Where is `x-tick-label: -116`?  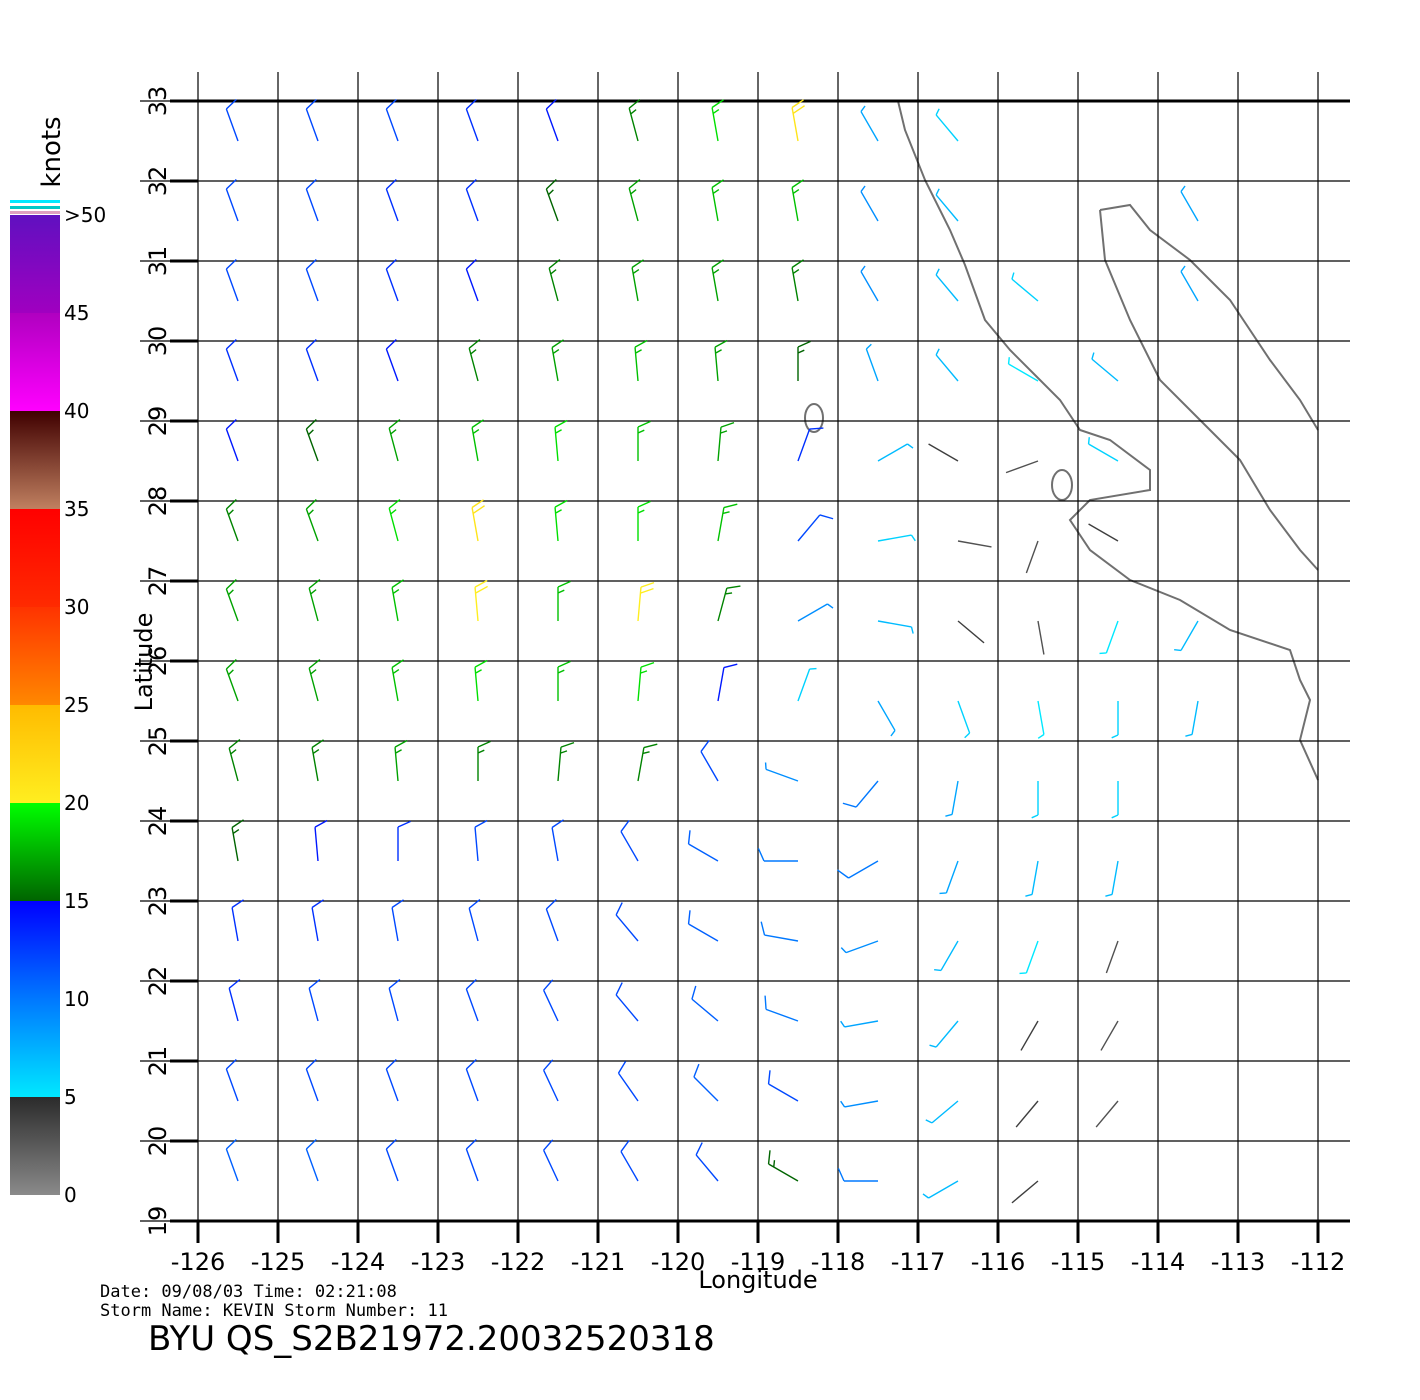
x-tick-label: -116 is located at coordinates (998, 1262).